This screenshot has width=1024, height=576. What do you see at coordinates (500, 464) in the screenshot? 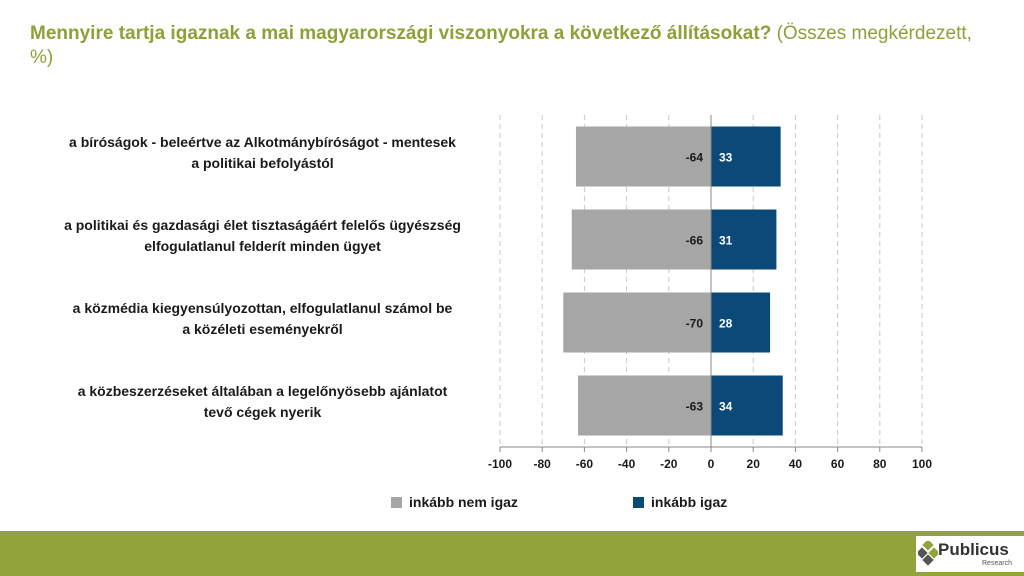
I see `x-tick-label: -100` at bounding box center [500, 464].